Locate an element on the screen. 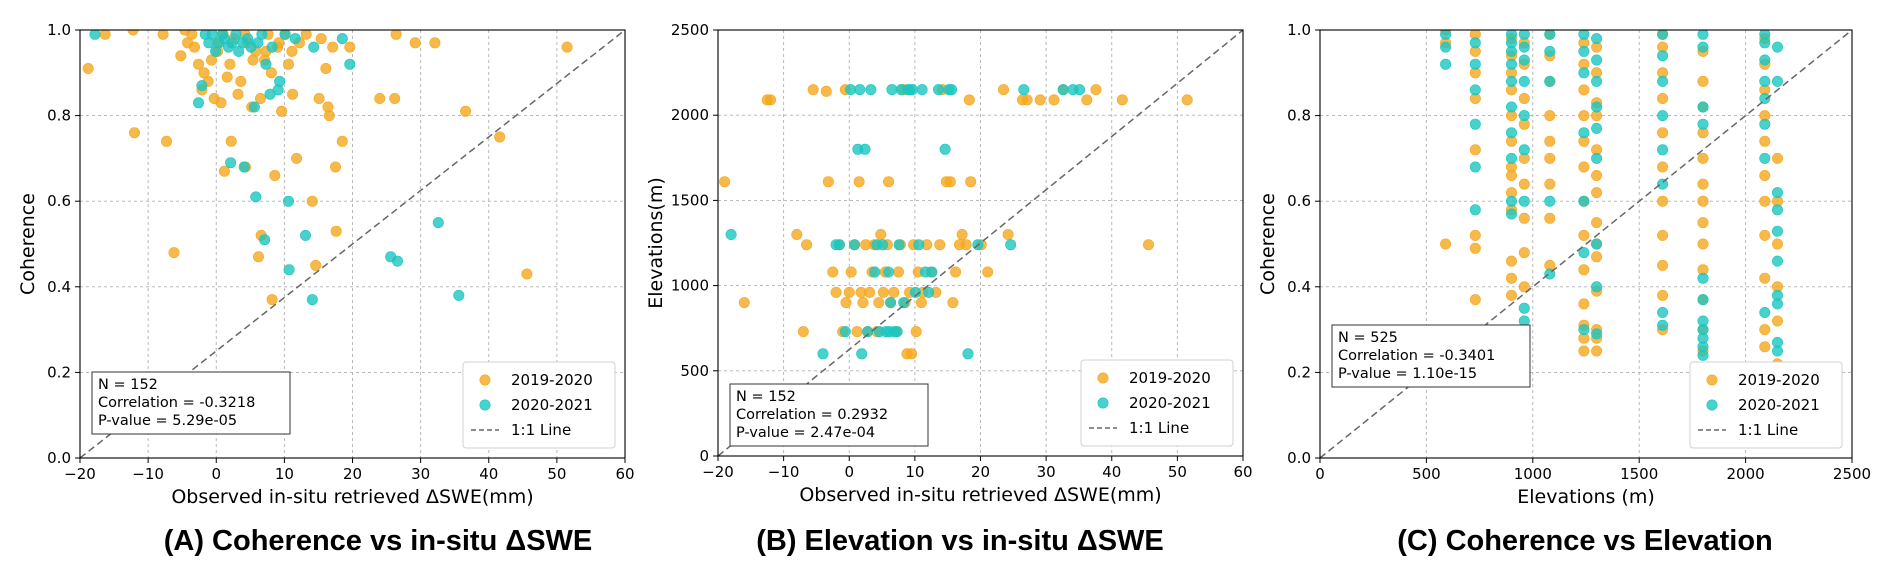  x-tick-label: 1500 is located at coordinates (1639, 474).